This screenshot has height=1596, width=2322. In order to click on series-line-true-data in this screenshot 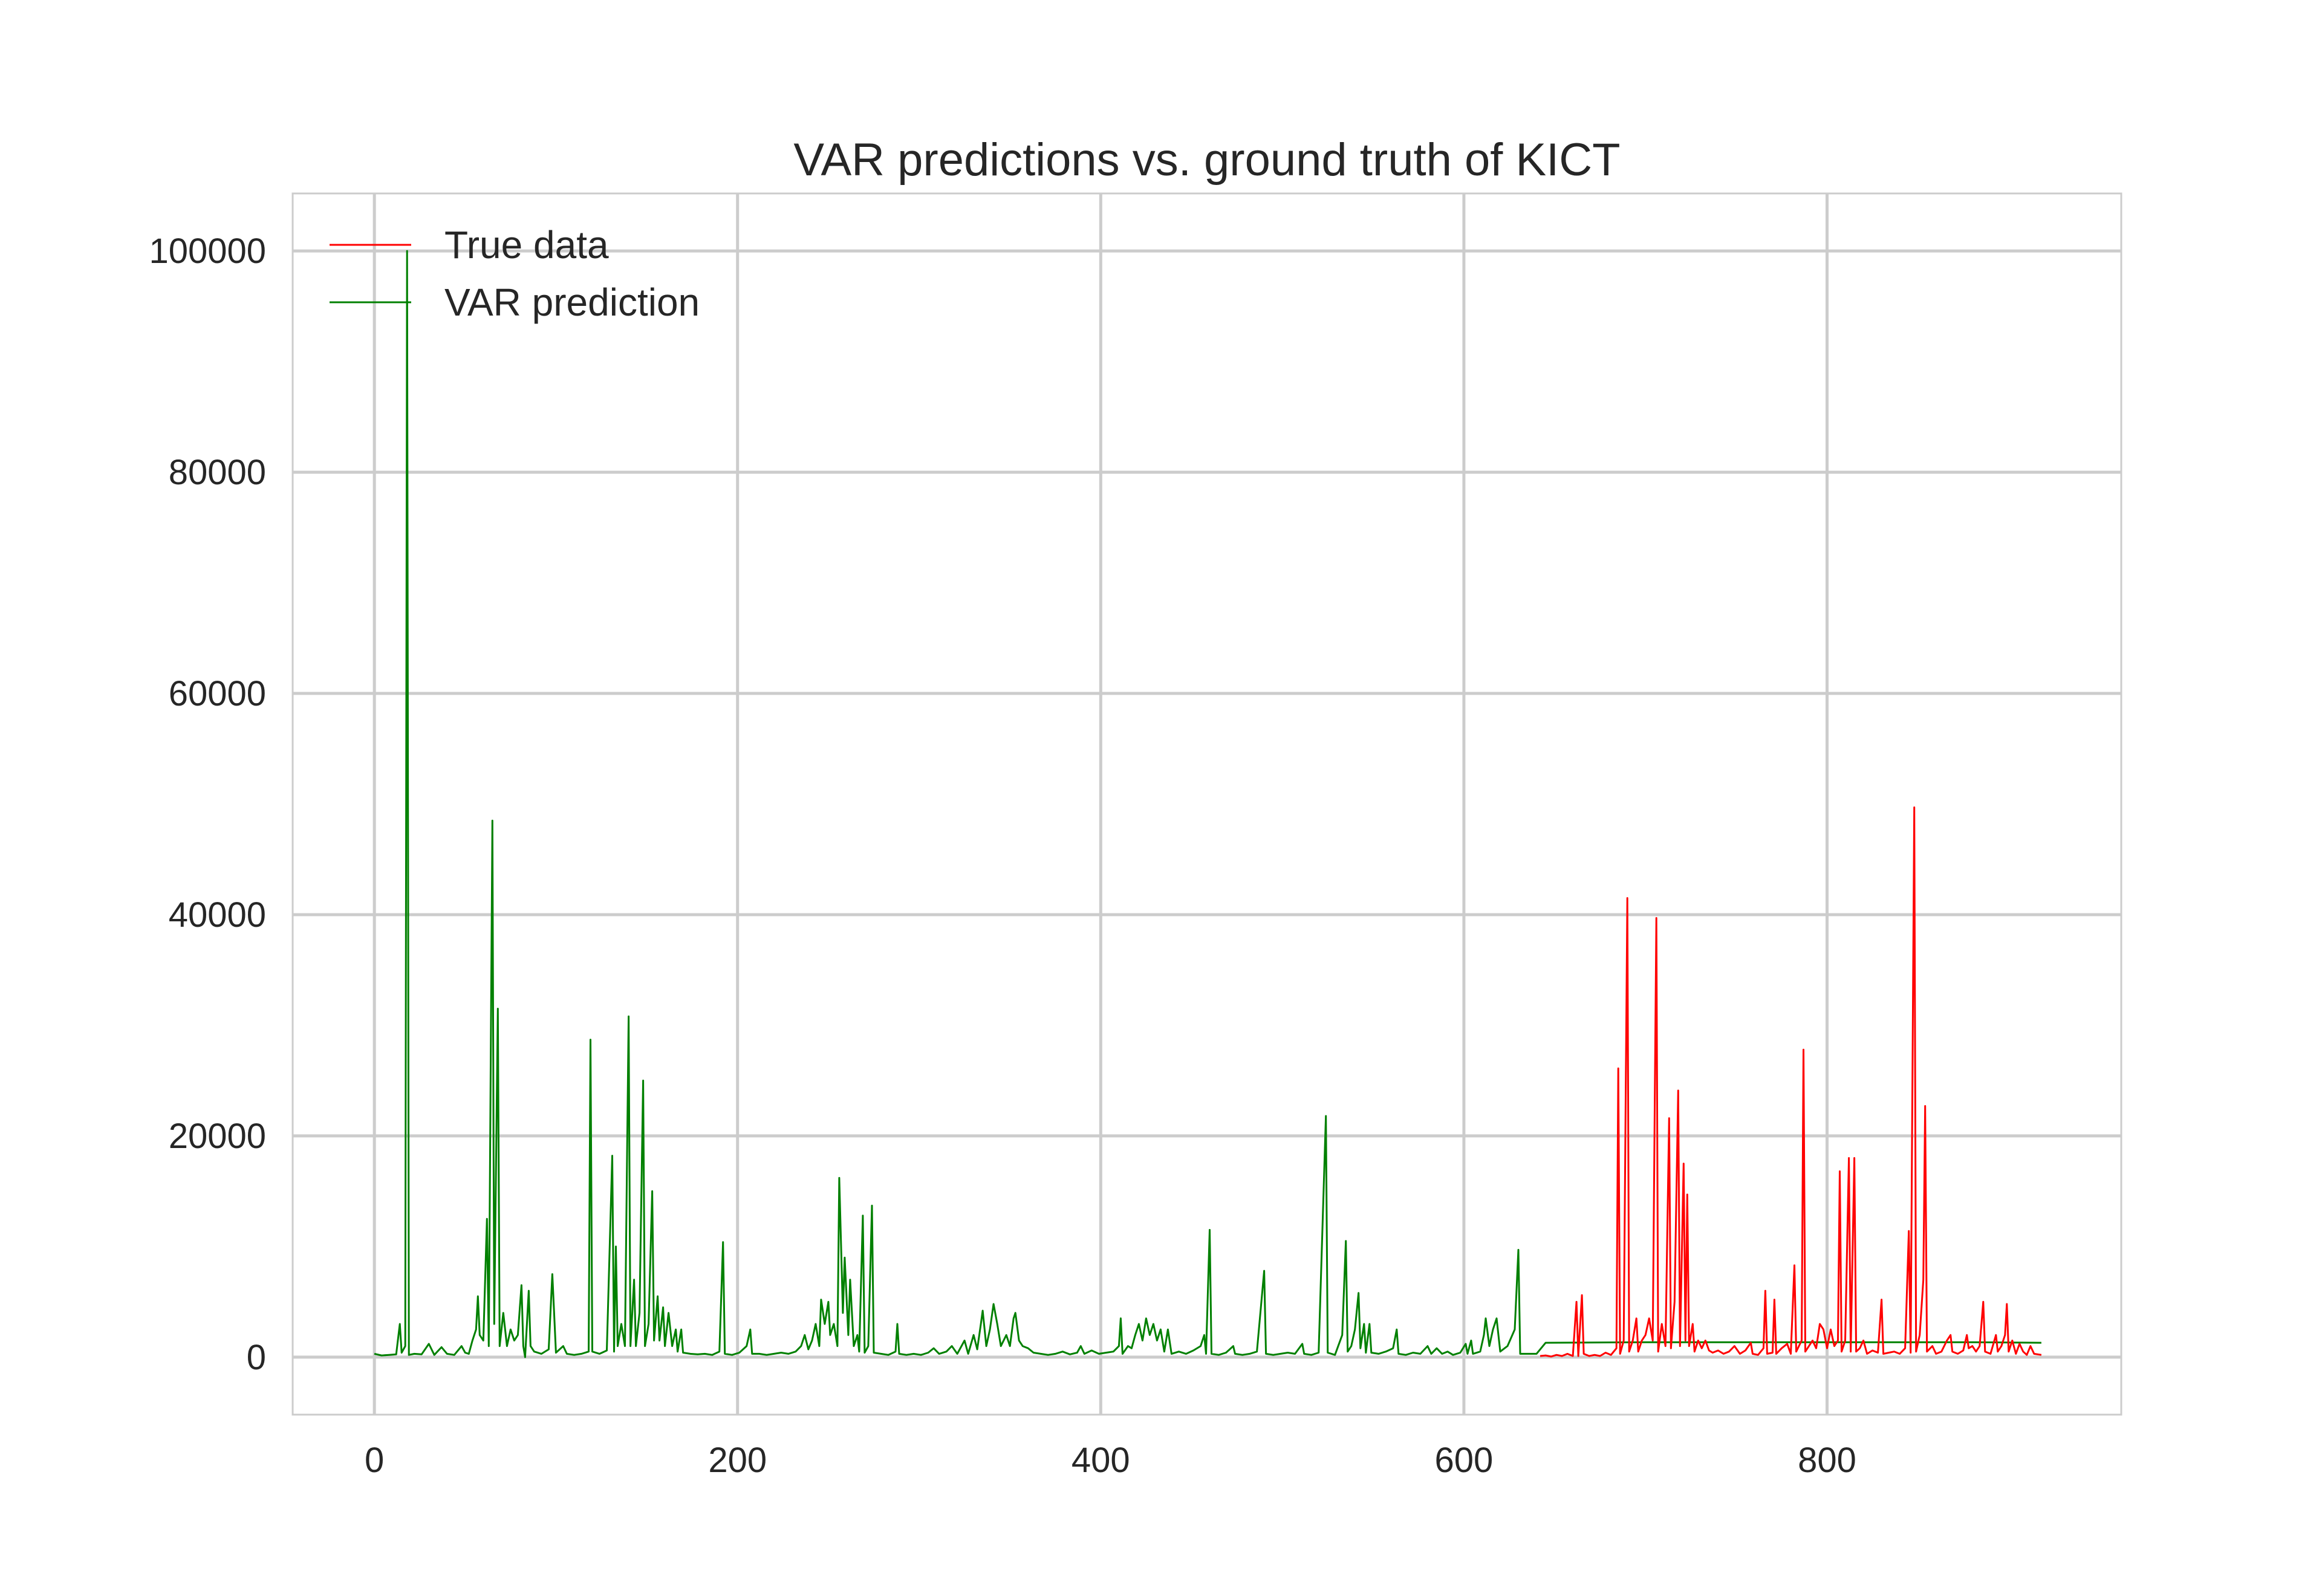, I will do `click(1791, 1082)`.